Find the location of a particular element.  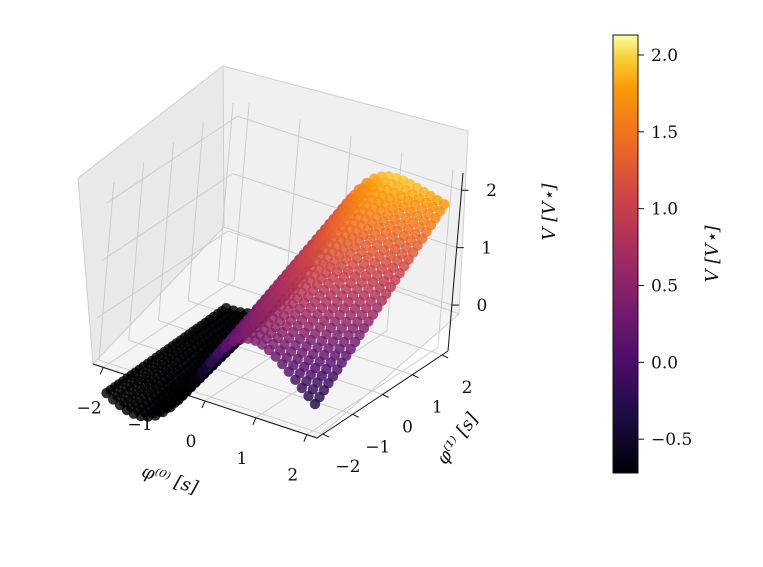

y-tick-label: −1 is located at coordinates (377, 447).